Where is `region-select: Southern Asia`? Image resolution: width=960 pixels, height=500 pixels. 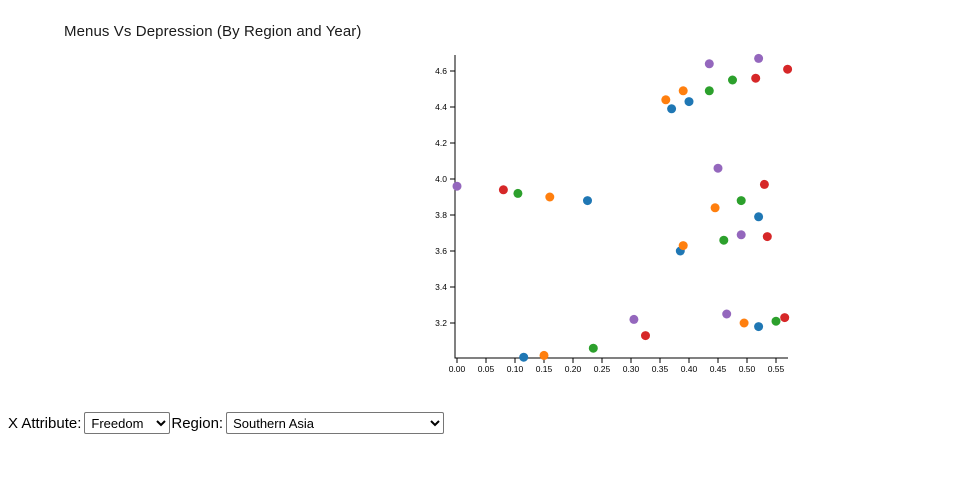 region-select: Southern Asia is located at coordinates (335, 423).